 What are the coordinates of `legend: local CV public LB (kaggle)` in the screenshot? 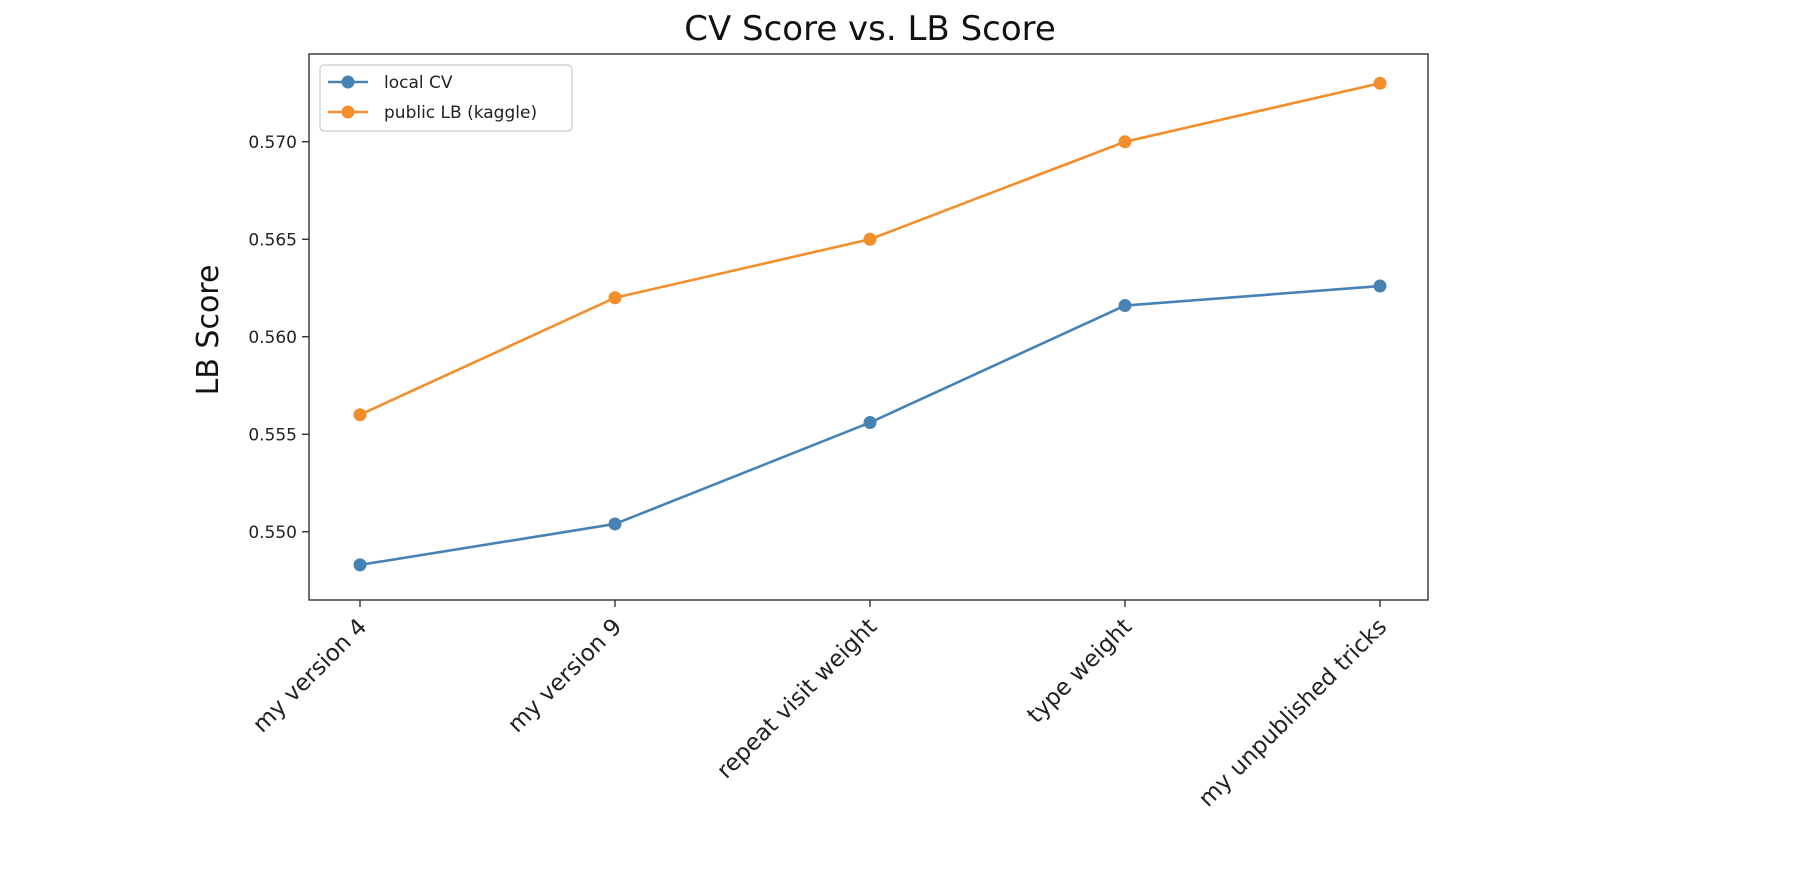 It's located at (446, 98).